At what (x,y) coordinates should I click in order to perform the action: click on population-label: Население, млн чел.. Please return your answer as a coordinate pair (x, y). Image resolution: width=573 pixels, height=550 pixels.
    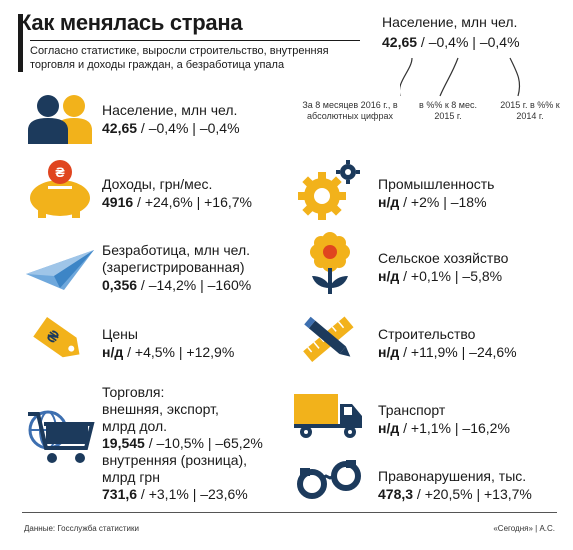
    Looking at the image, I should click on (170, 110).